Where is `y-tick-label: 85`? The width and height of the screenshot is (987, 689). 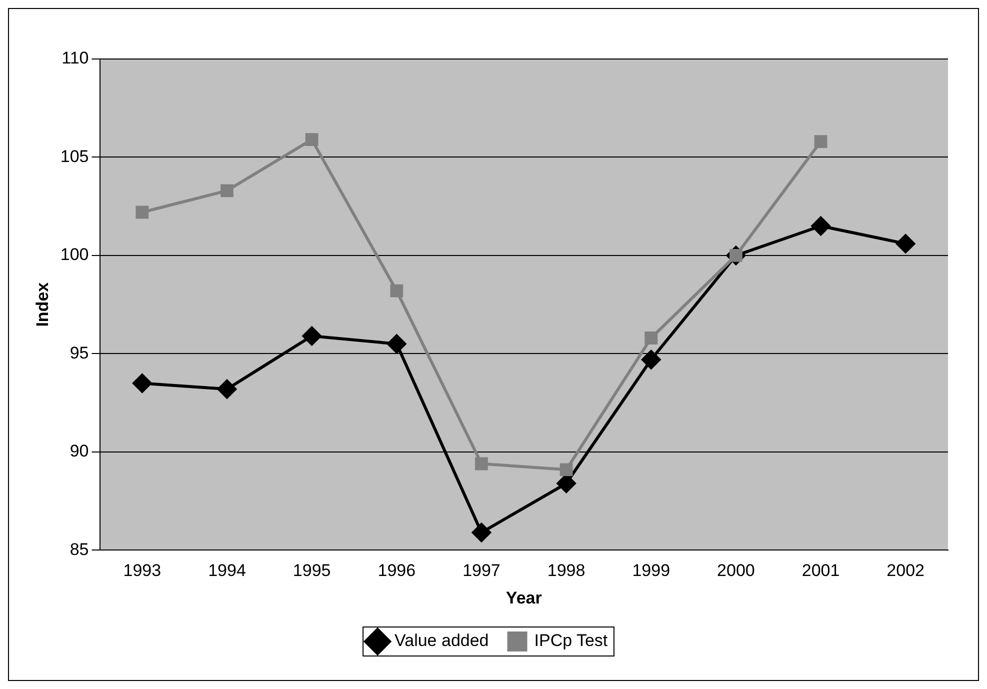
y-tick-label: 85 is located at coordinates (79, 549).